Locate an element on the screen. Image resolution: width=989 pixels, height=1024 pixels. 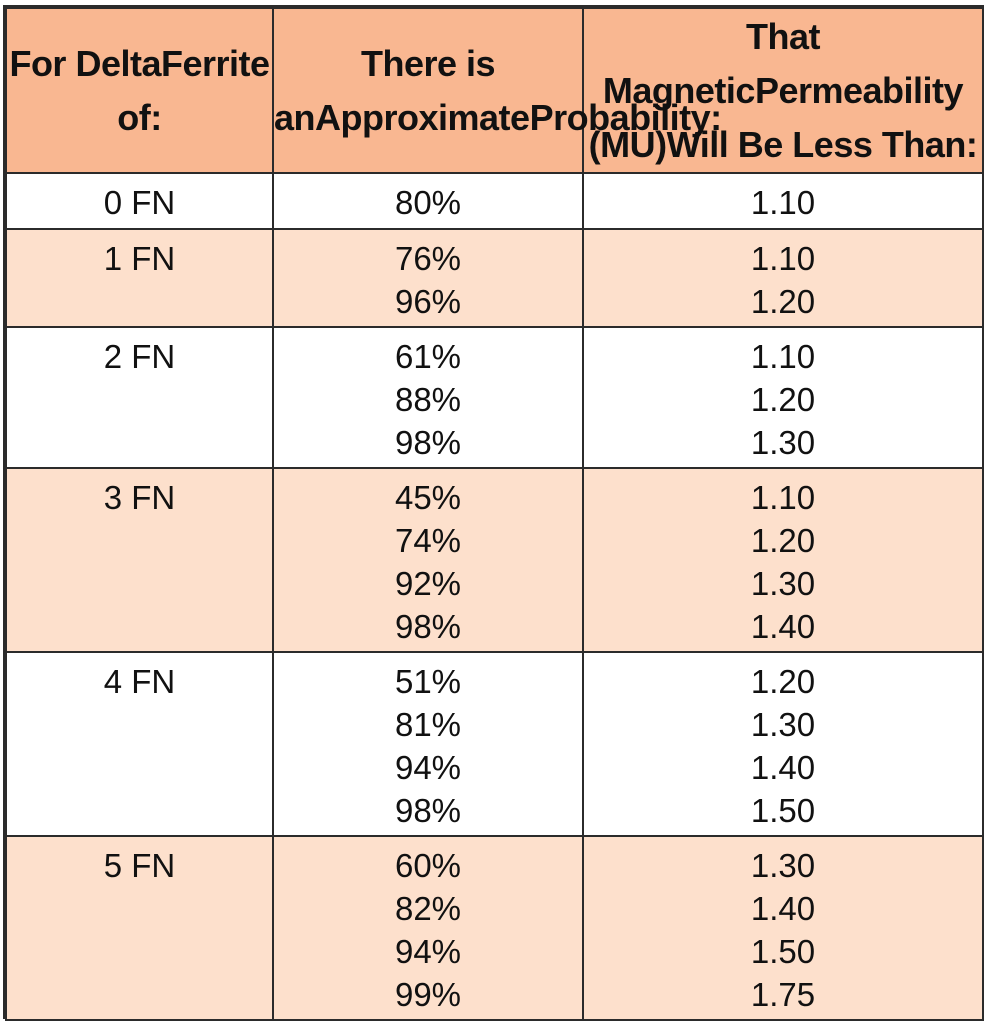
ferrite-cell: 1 FN is located at coordinates (139, 278).